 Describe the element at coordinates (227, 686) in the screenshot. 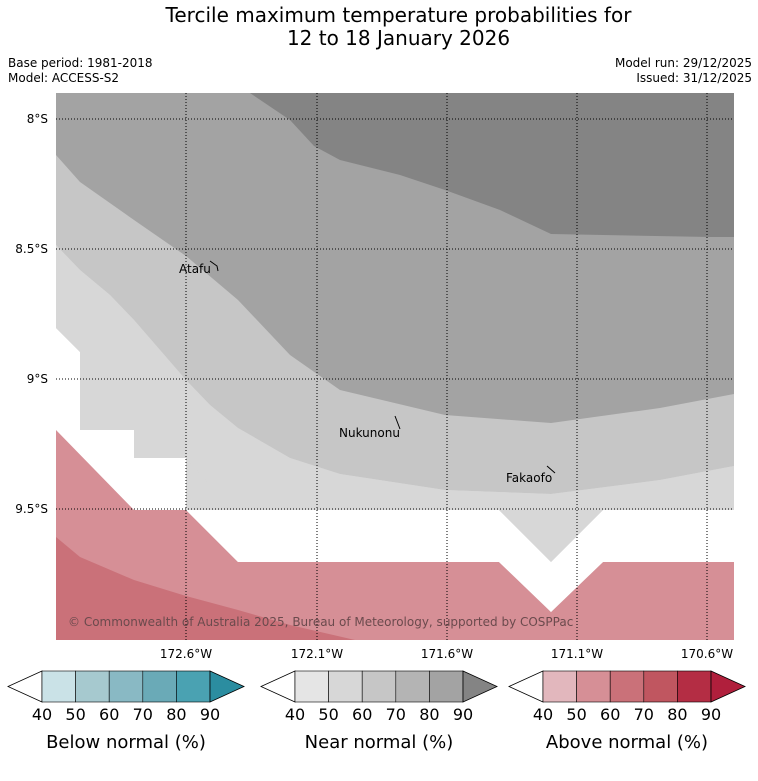

I see `below-normal-colorbar-max-extend` at that location.